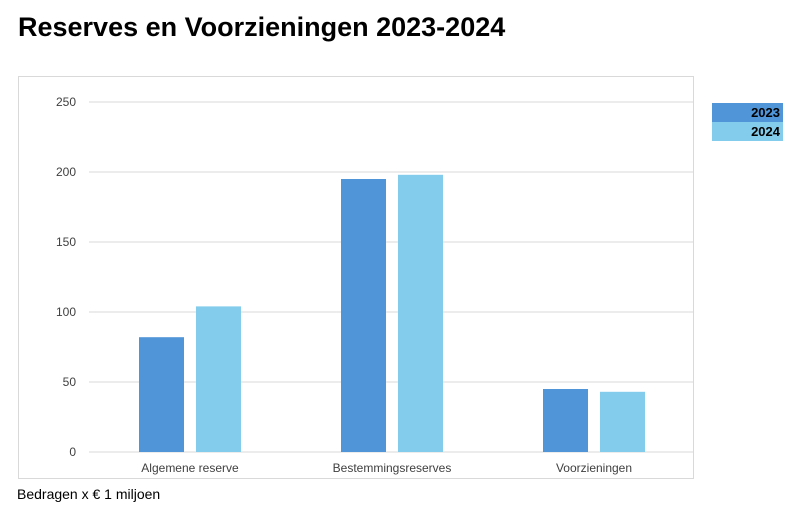 Image resolution: width=805 pixels, height=510 pixels. I want to click on y-tick-label: 200, so click(66, 172).